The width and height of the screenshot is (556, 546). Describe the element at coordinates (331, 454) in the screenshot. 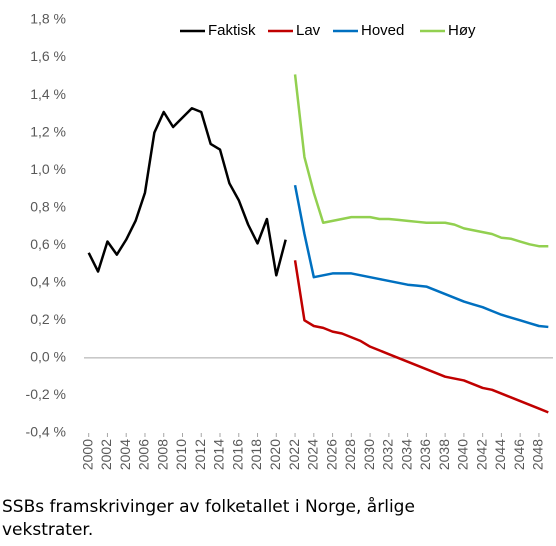

I see `x-tick-label: 2026` at that location.